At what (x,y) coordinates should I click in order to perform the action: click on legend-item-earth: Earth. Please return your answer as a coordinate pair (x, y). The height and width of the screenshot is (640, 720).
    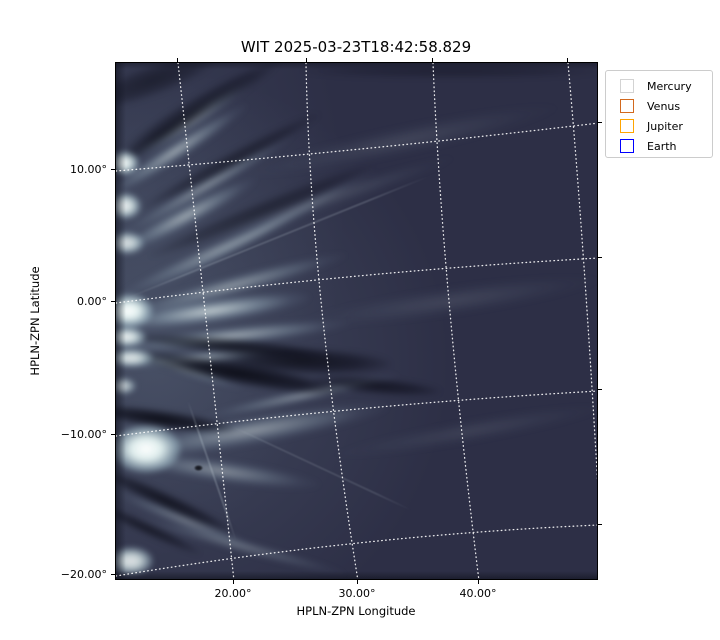
    Looking at the image, I should click on (659, 146).